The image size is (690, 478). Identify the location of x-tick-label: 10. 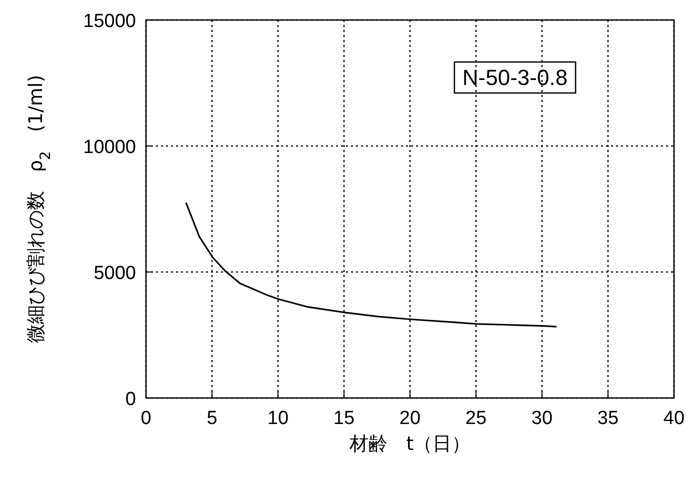
(278, 418).